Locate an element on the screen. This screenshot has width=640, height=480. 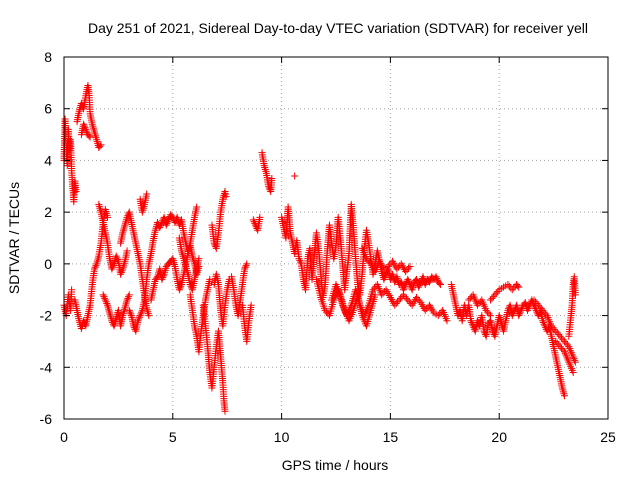
y-tick-label: 0 is located at coordinates (48, 264).